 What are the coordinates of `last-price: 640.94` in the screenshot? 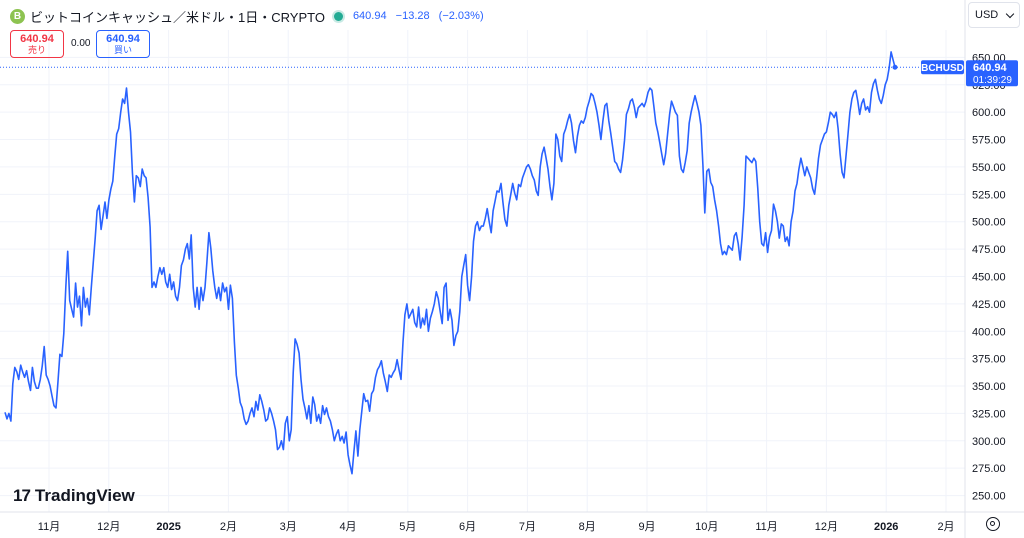 It's located at (369, 16).